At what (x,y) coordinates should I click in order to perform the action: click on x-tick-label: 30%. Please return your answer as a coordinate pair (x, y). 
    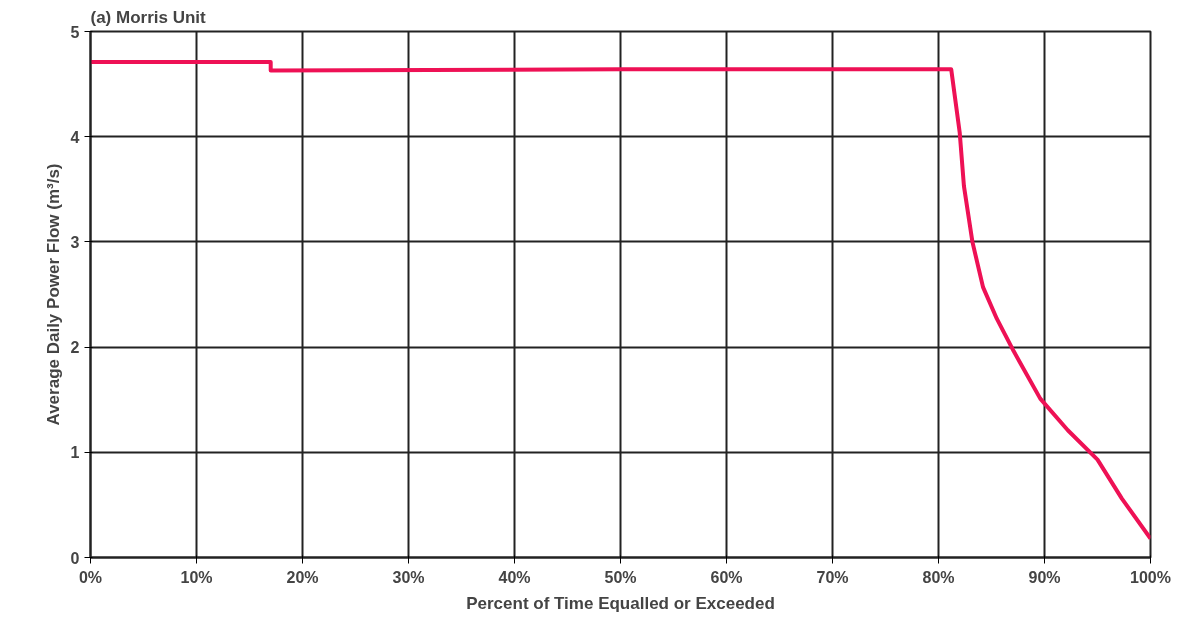
    Looking at the image, I should click on (408, 577).